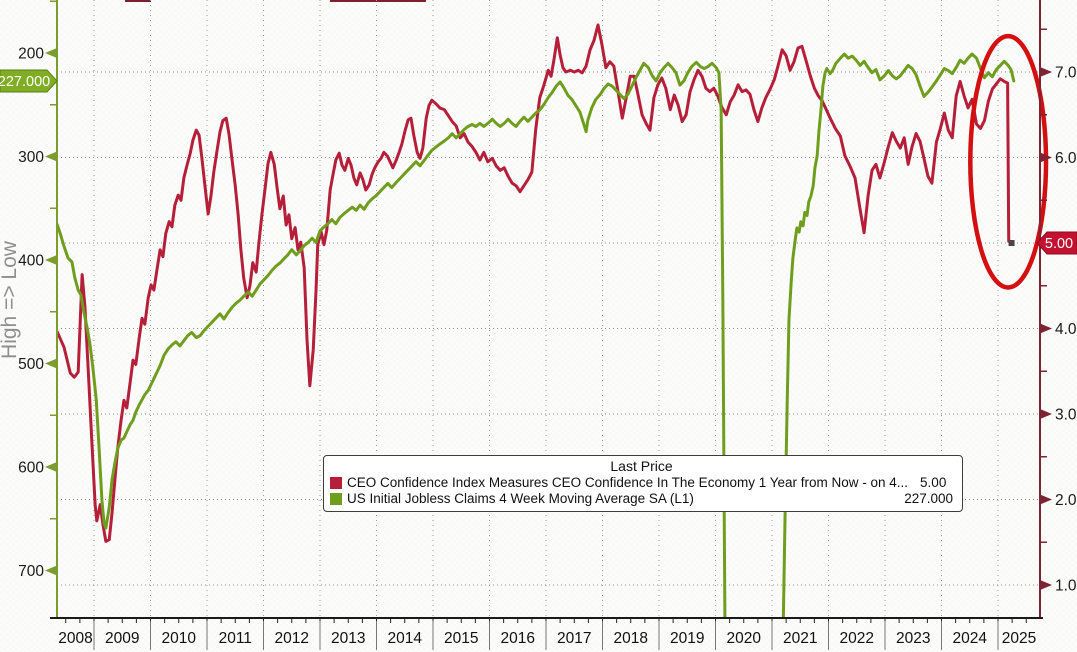 This screenshot has height=652, width=1077. I want to click on x-axis-year-label: 2019, so click(687, 638).